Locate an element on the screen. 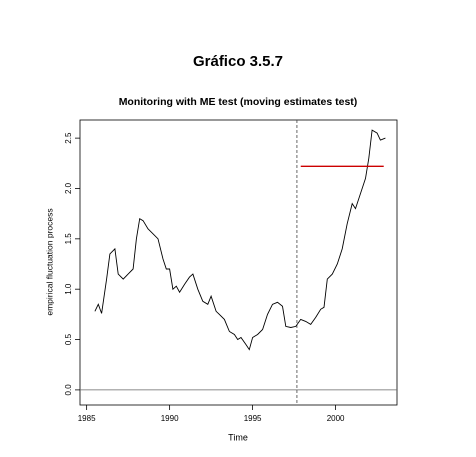 The height and width of the screenshot is (457, 476). y-tick-label: 0.0 is located at coordinates (68, 390).